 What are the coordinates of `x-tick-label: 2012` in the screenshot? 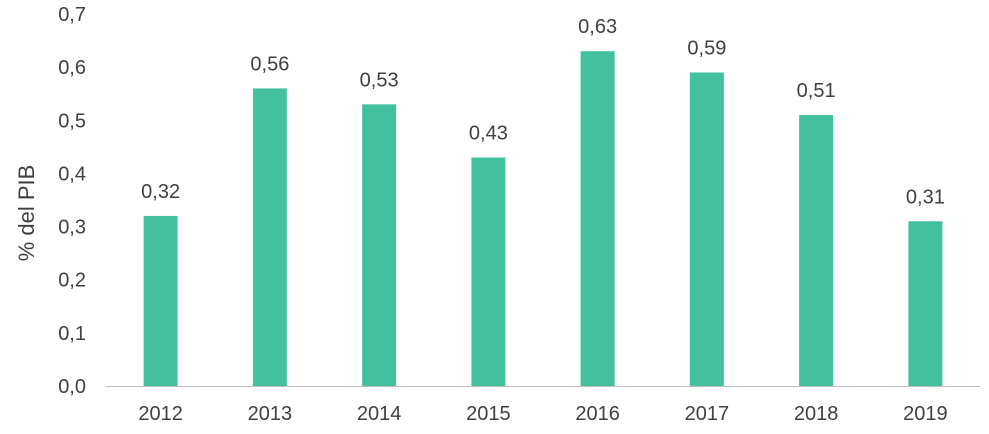 It's located at (160, 414).